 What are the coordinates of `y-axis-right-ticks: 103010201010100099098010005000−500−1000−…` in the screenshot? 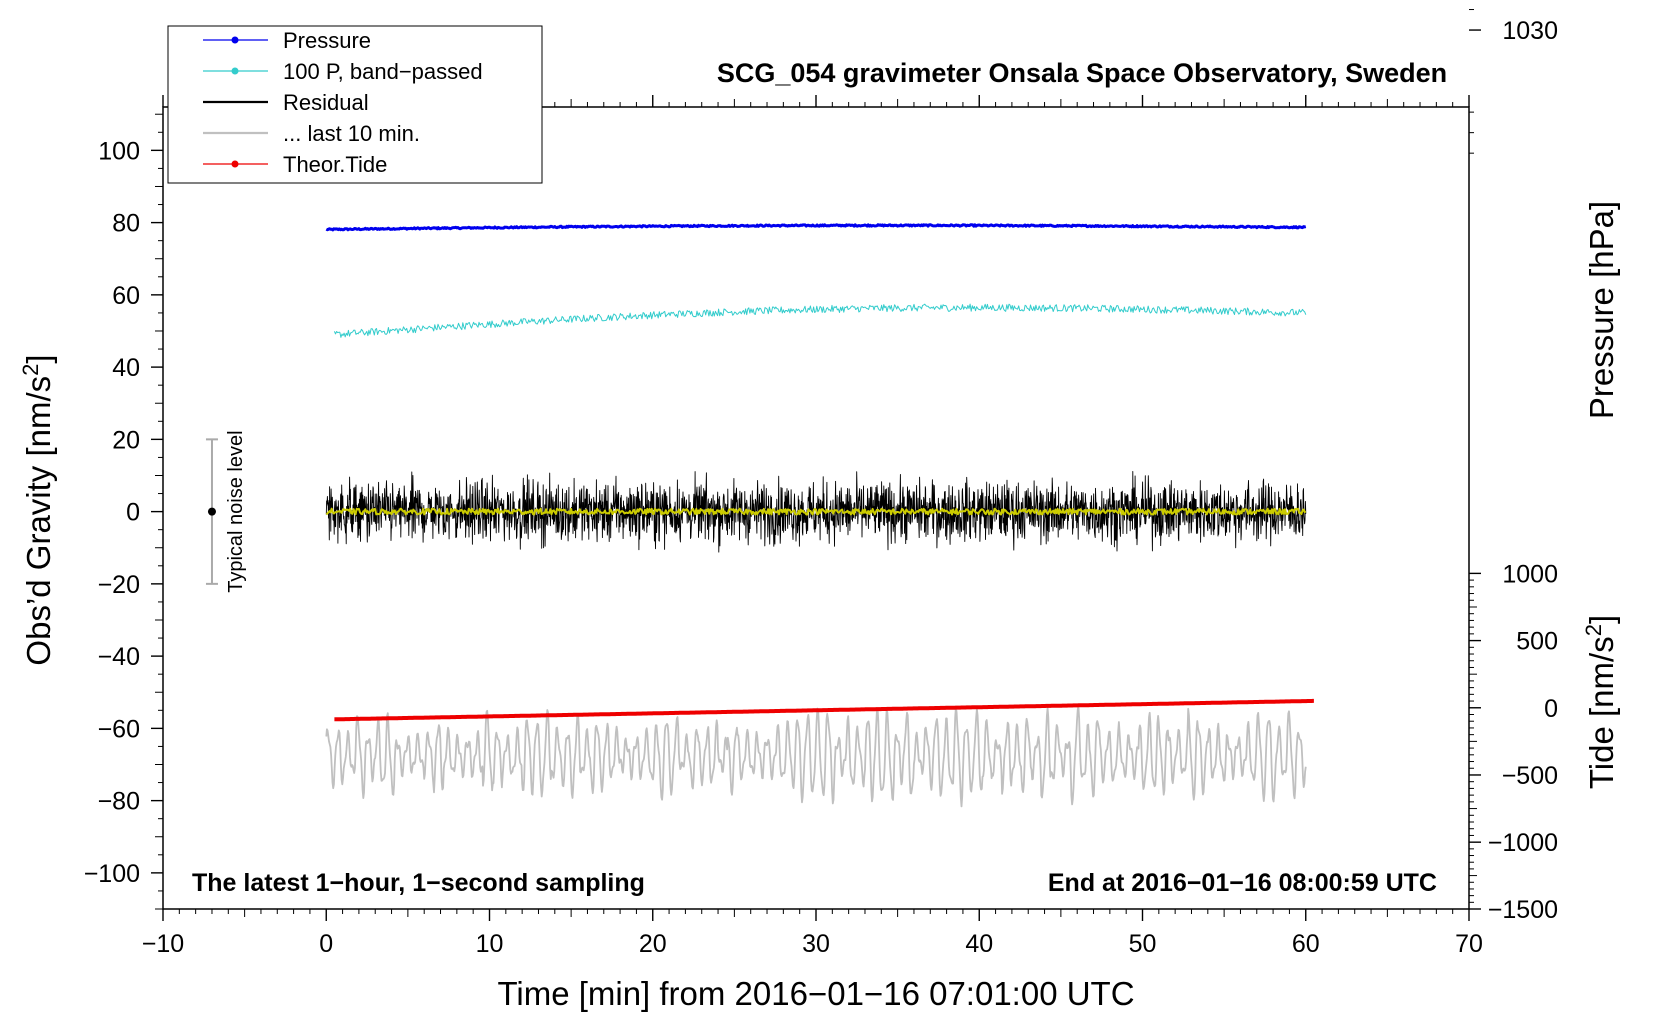 It's located at (1513, 466).